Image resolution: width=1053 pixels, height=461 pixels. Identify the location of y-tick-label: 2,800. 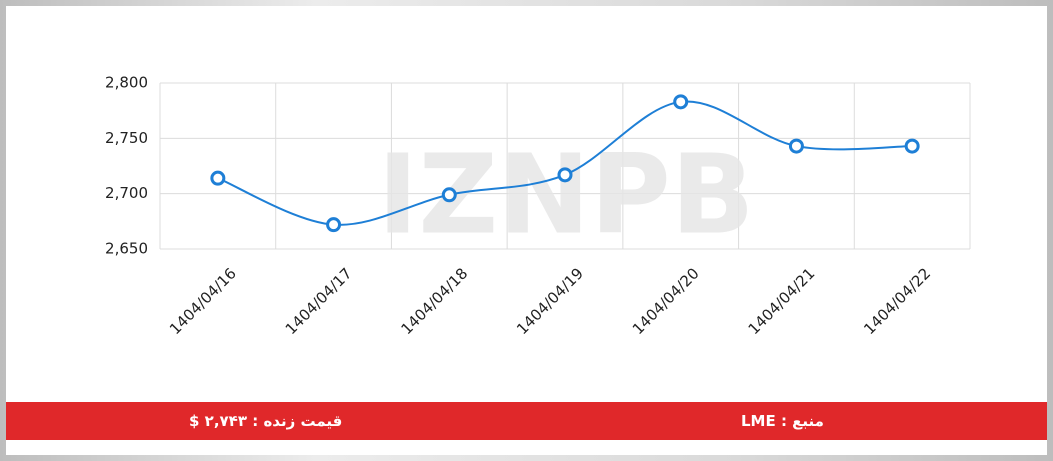
(126, 83).